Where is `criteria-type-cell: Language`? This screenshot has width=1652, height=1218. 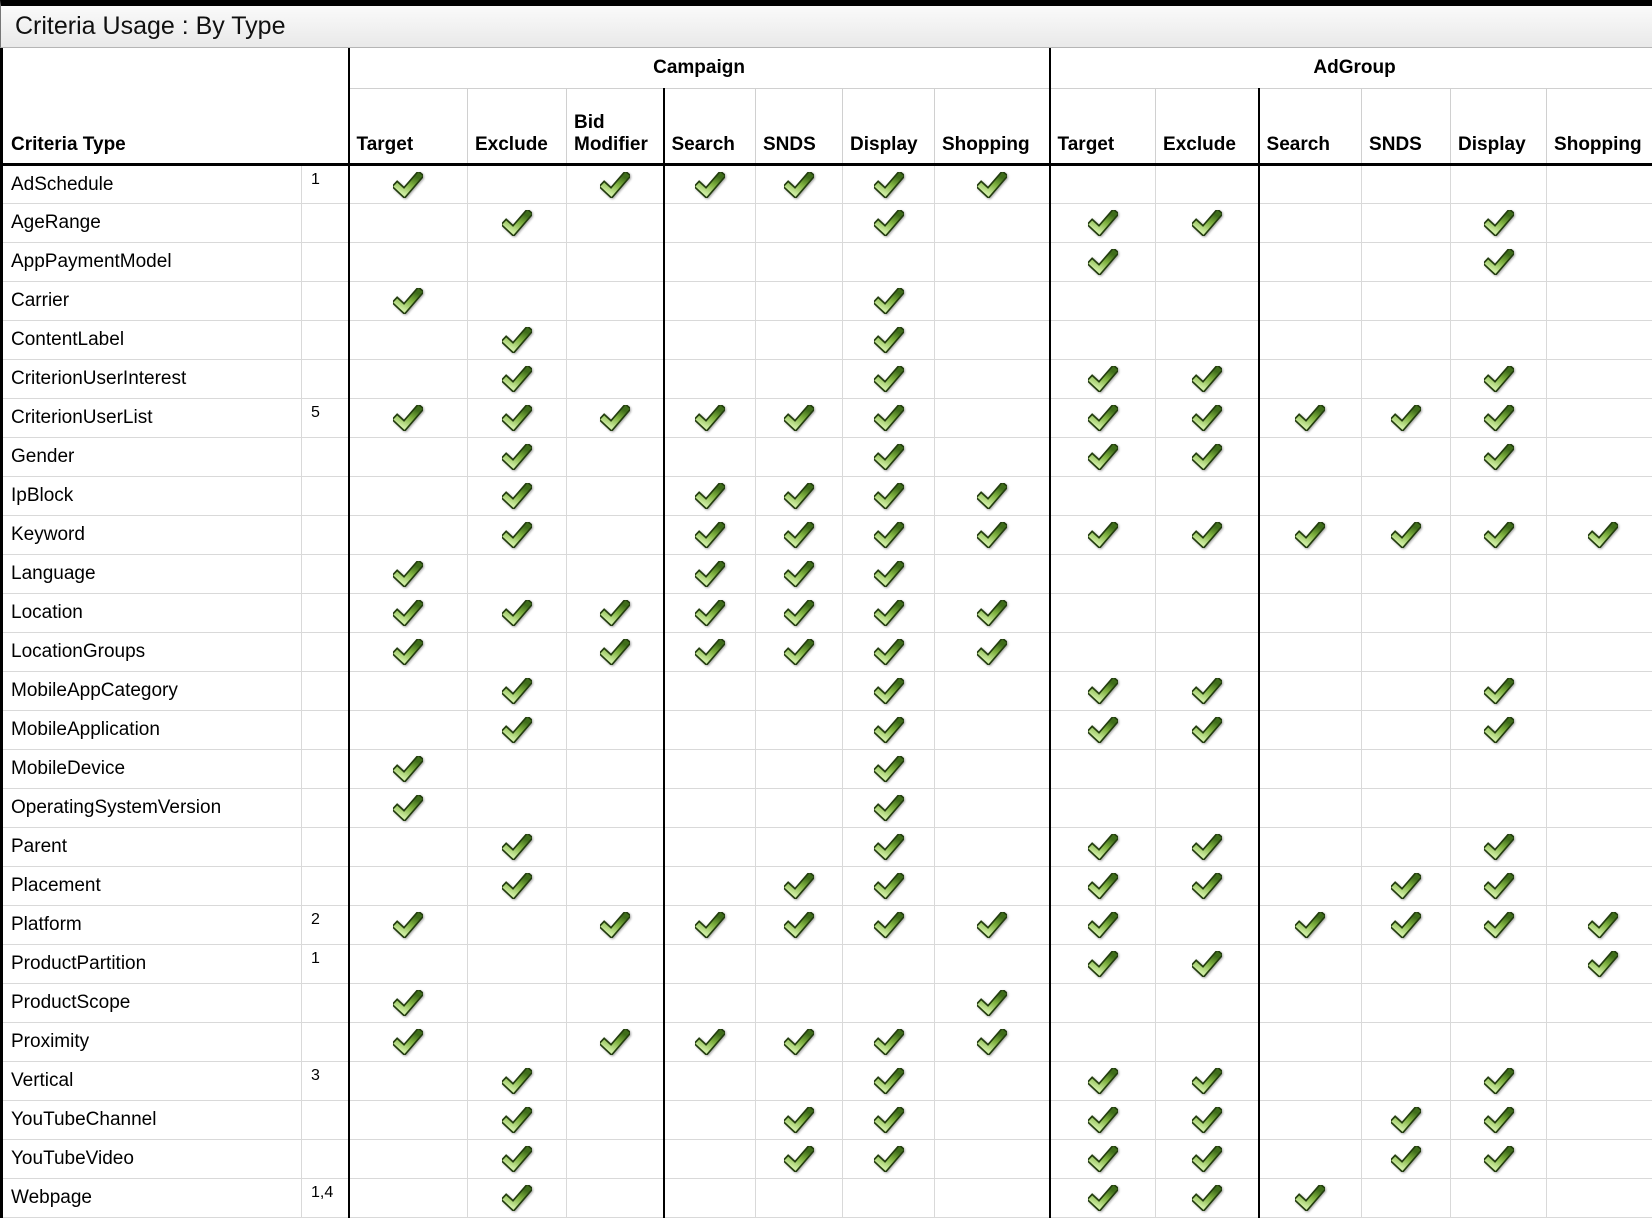 criteria-type-cell: Language is located at coordinates (152, 574).